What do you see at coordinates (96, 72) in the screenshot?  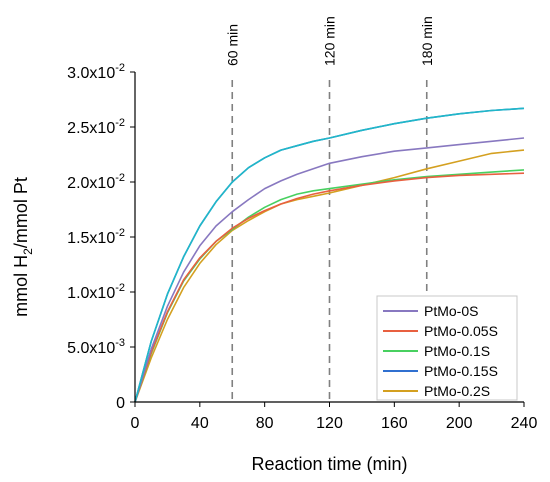 I see `y-tick-label-6: 3.0x10⁻²` at bounding box center [96, 72].